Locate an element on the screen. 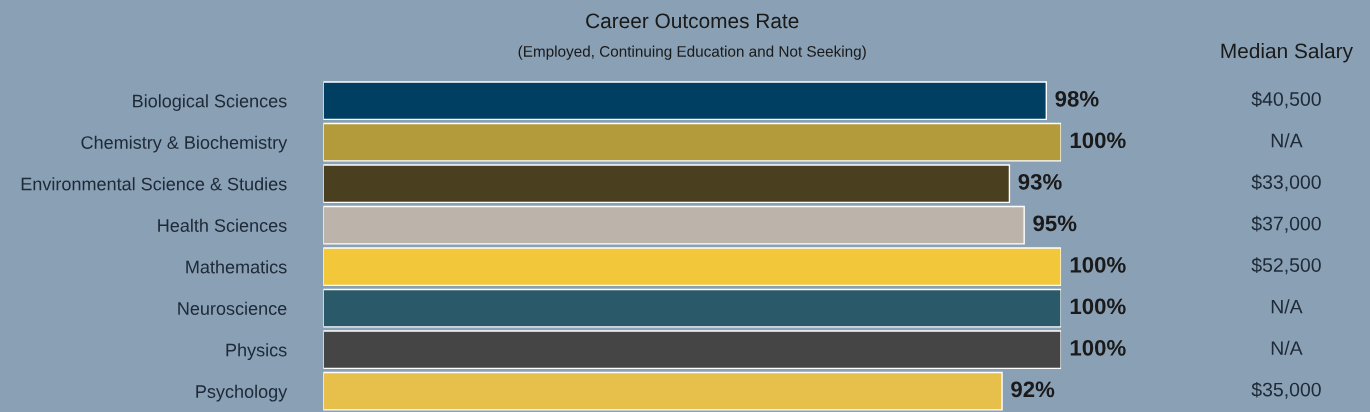  chart-subtitle: (Employed, Continuing Education and Not Seeking) is located at coordinates (692, 52).